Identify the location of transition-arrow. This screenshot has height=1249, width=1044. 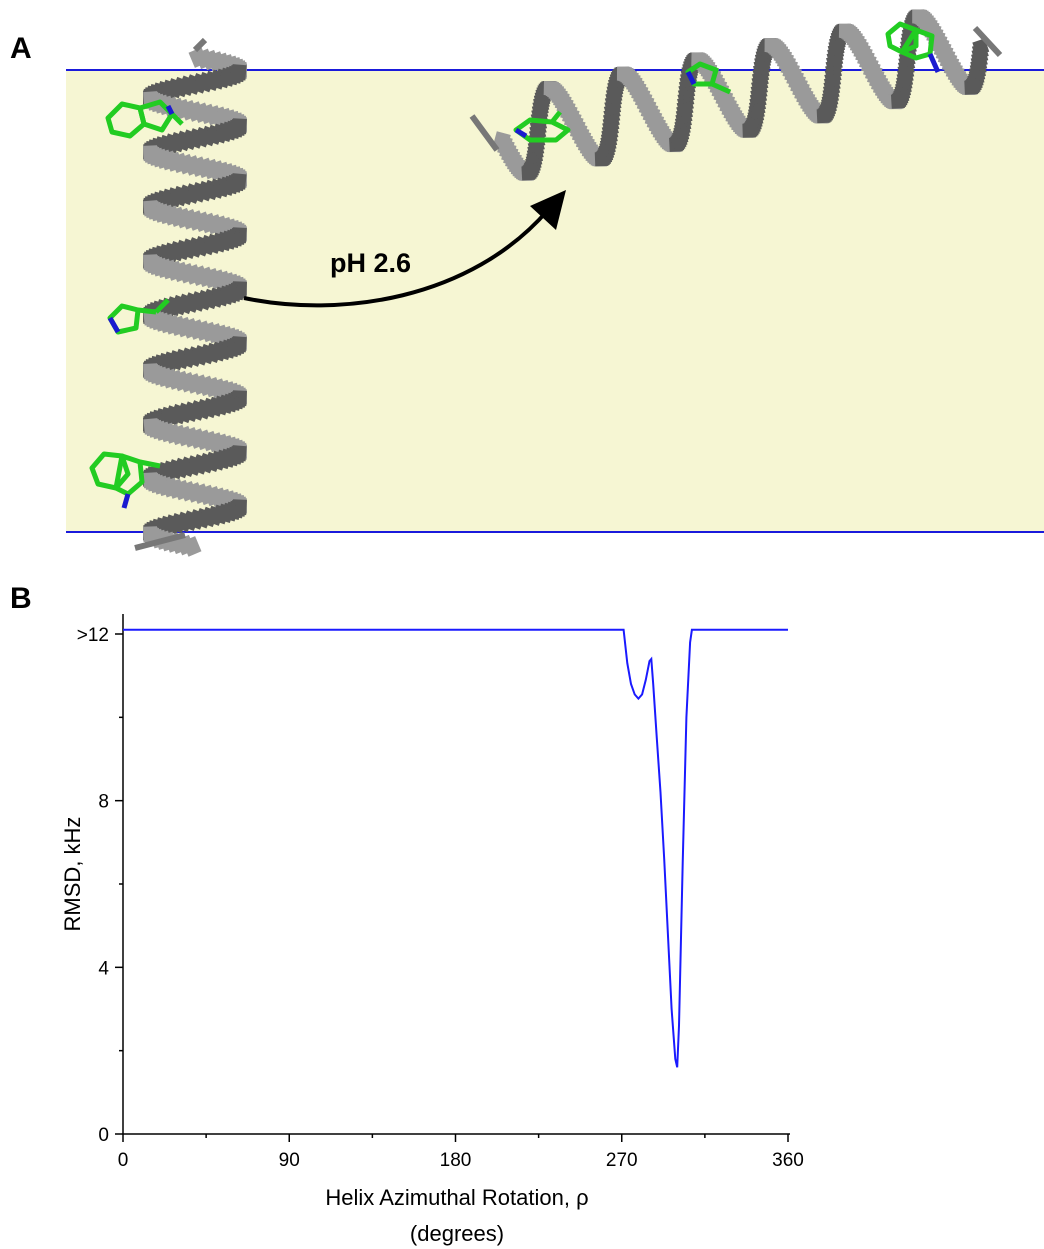
(396, 258).